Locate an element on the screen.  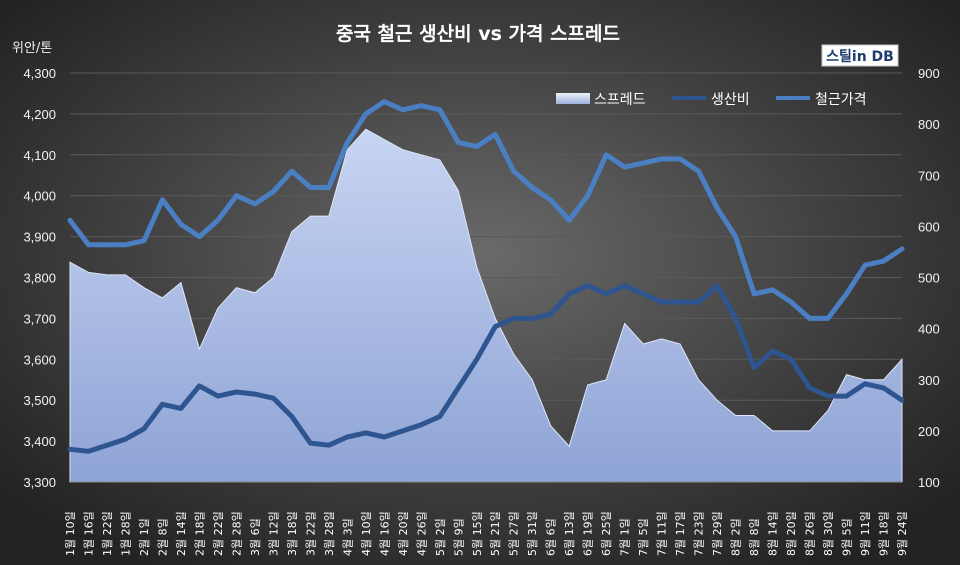
x-tick-label: 3월 6일 is located at coordinates (255, 537).